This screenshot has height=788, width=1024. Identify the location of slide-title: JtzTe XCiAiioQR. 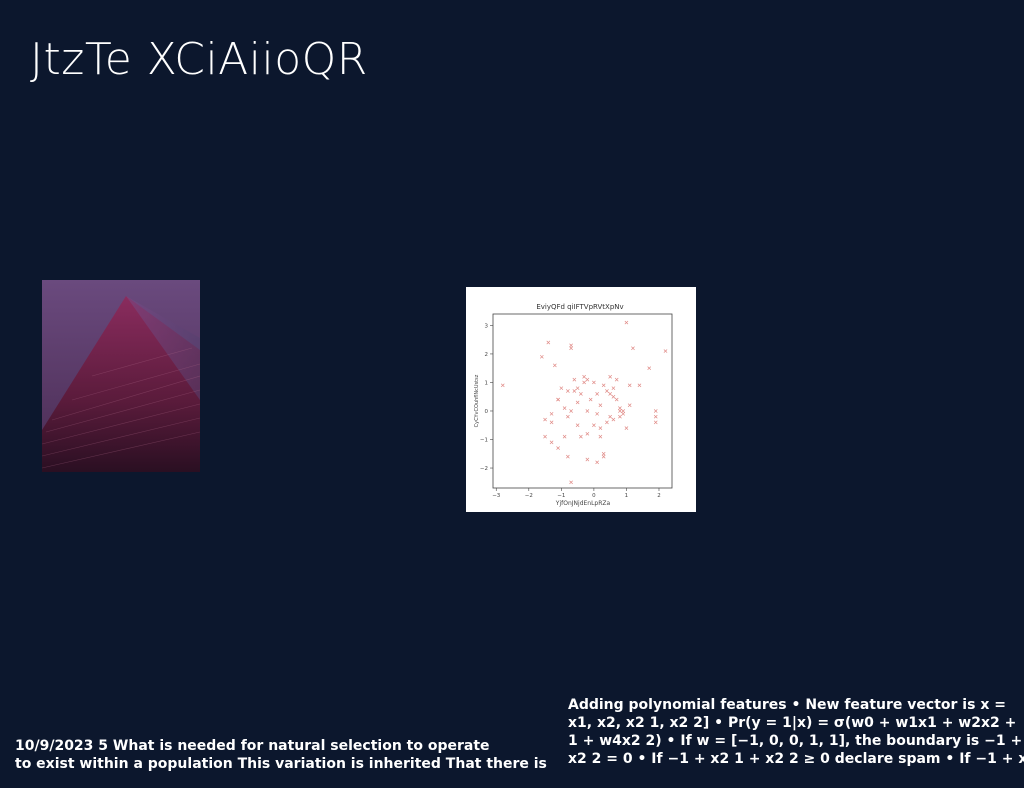
(199, 59).